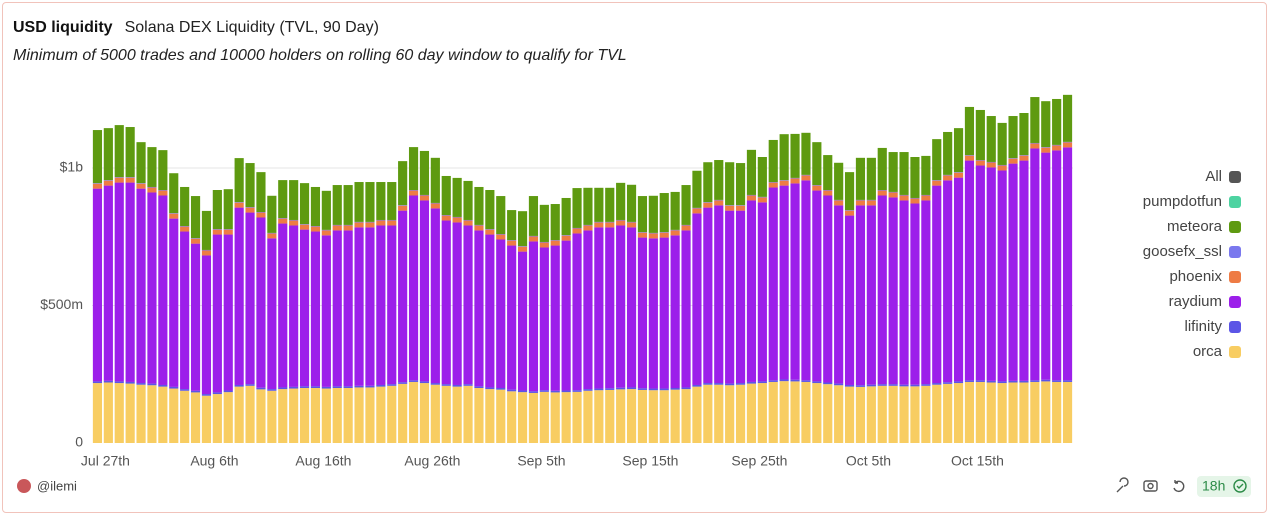 The height and width of the screenshot is (517, 1271). Describe the element at coordinates (1203, 326) in the screenshot. I see `legend-label: lifinity` at that location.